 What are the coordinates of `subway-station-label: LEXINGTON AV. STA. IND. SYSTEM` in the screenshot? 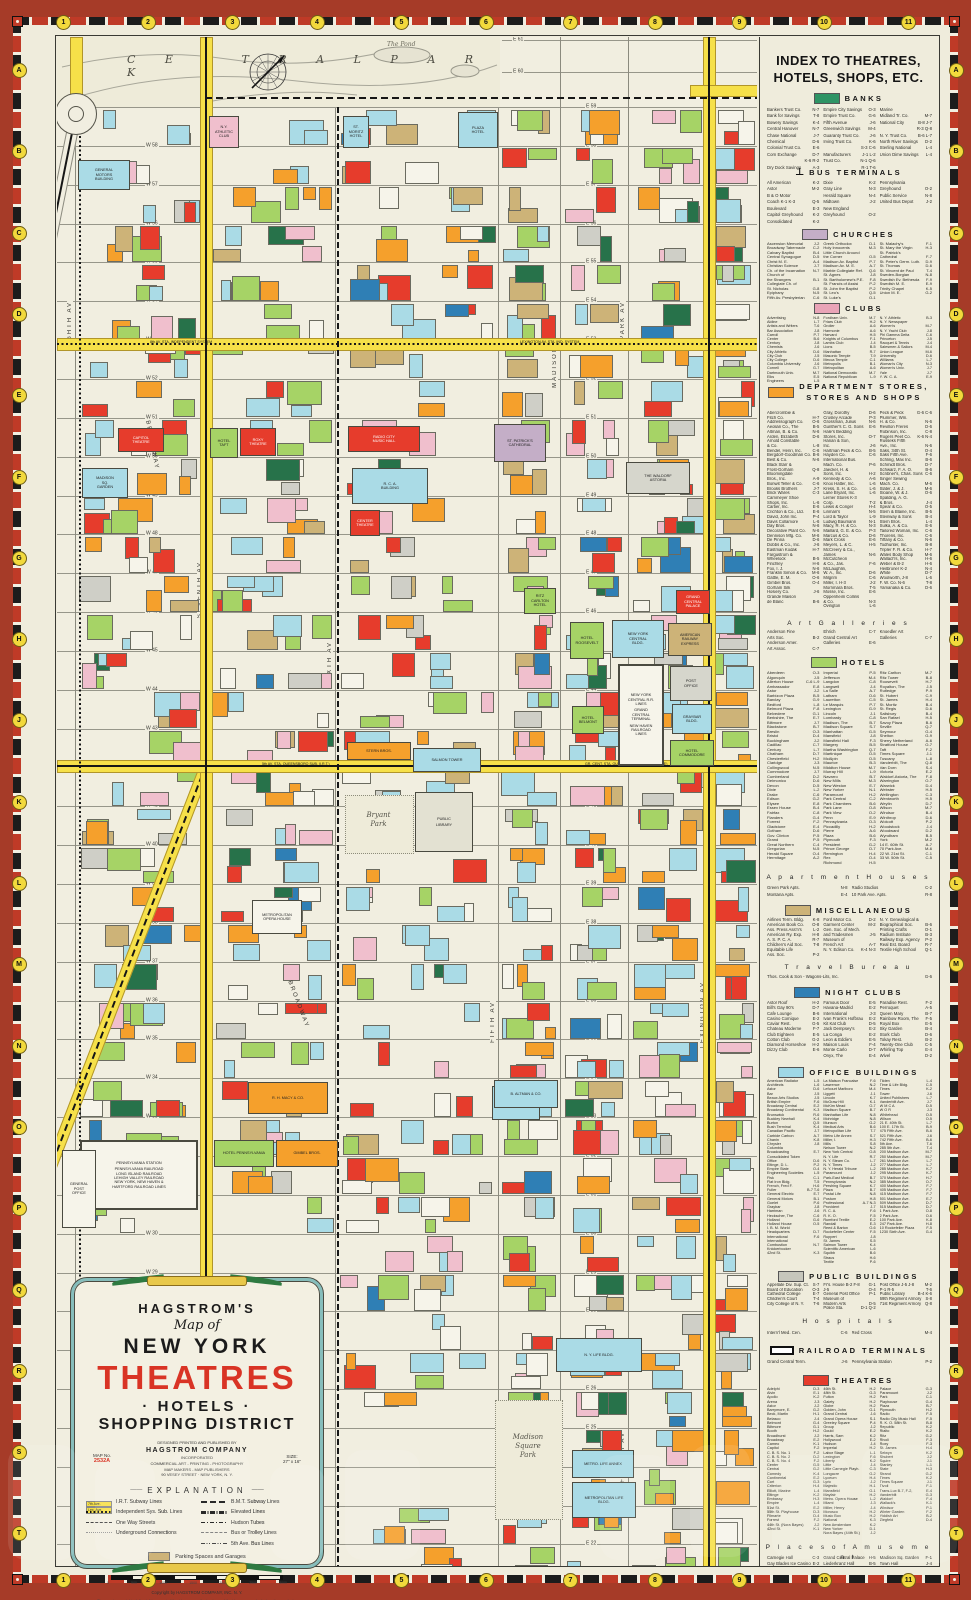 It's located at (550, 341).